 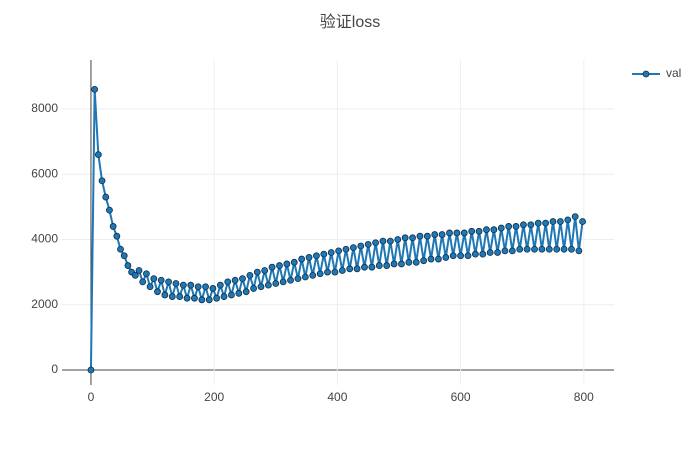 What do you see at coordinates (54, 369) in the screenshot?
I see `y-tick-label: 0` at bounding box center [54, 369].